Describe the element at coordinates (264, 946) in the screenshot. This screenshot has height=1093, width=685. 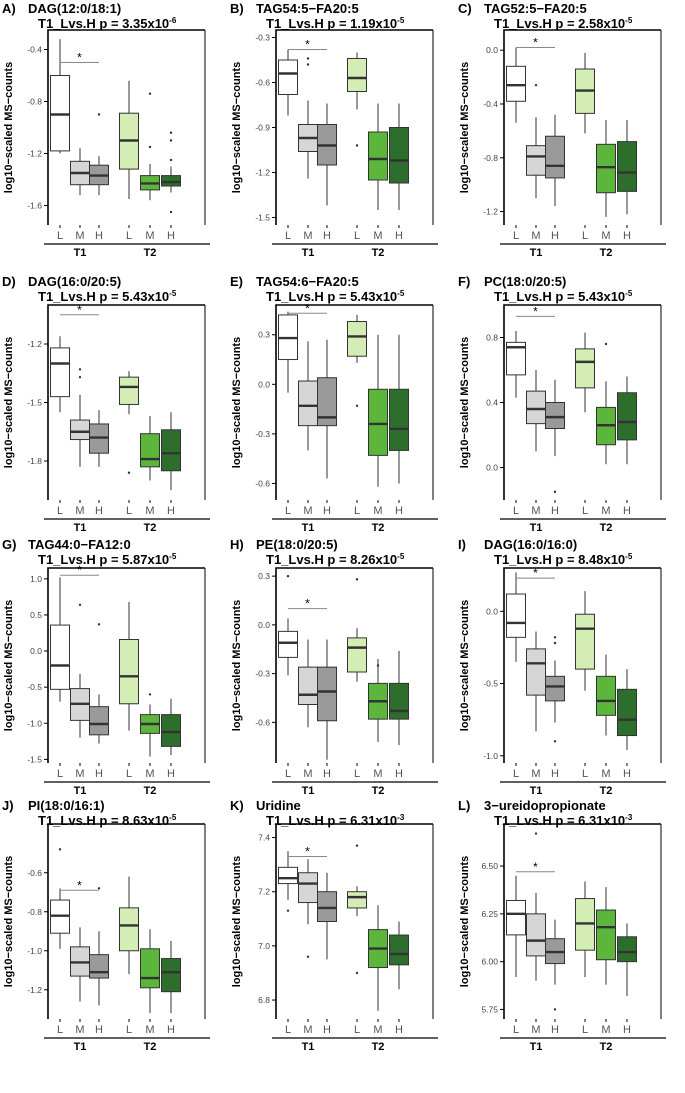
I see `y-tick-label: 7.0` at that location.